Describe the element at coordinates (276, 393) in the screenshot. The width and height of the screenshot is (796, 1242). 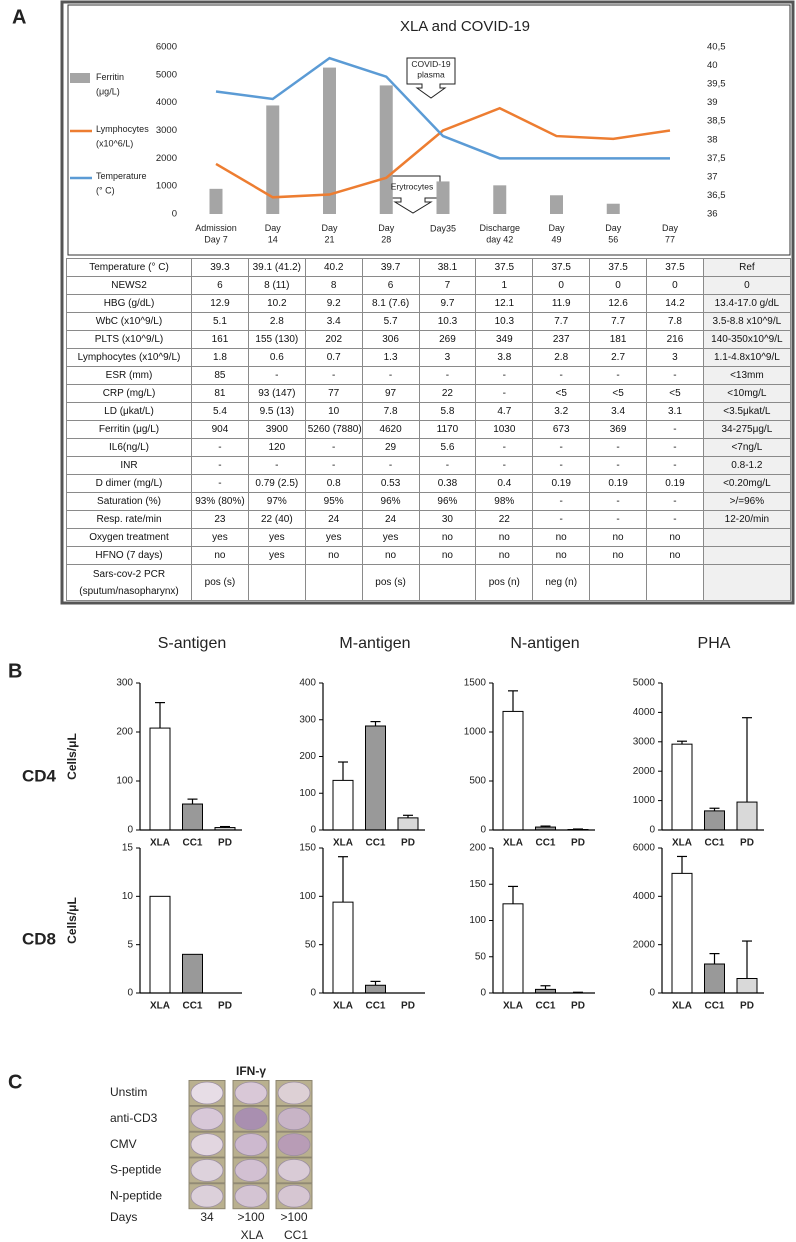
I see `table-cell: 93 (147)` at that location.